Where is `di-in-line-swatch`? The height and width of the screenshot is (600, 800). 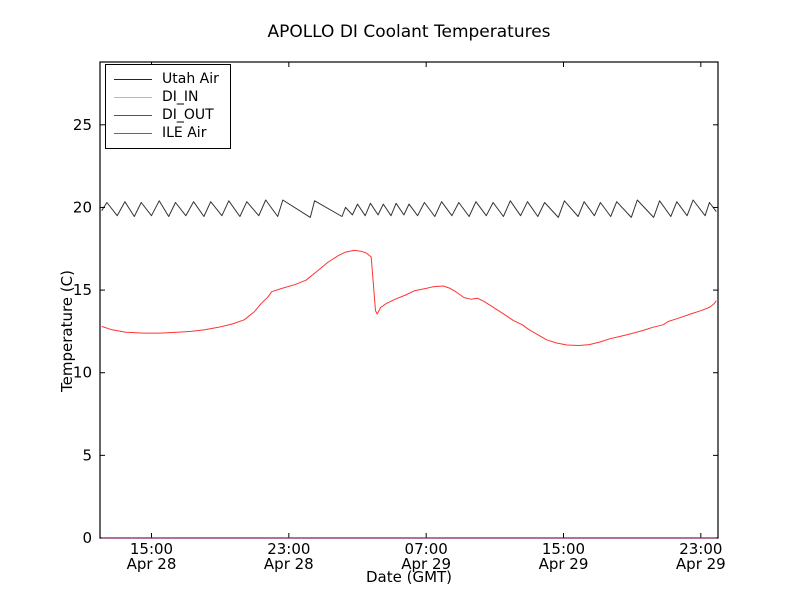
di-in-line-swatch is located at coordinates (133, 97).